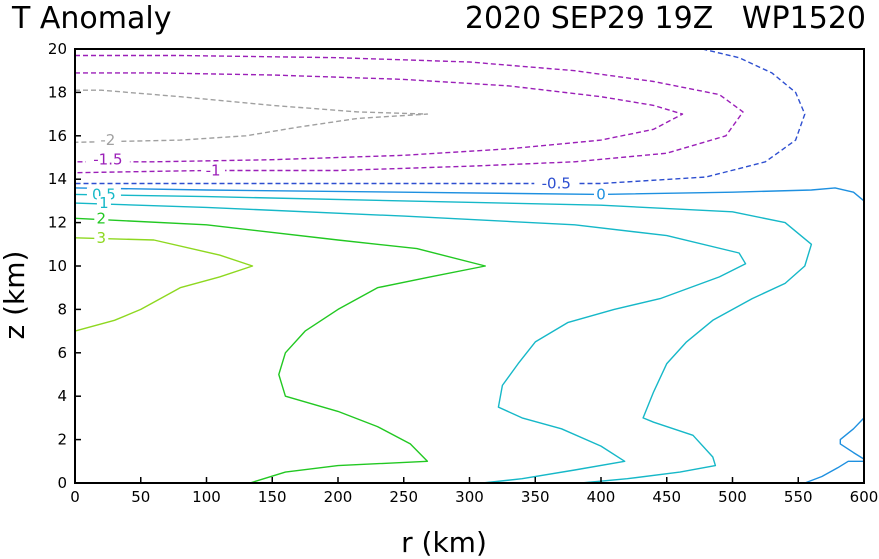 This screenshot has height=559, width=879. Describe the element at coordinates (864, 497) in the screenshot. I see `x-tick-label: 600` at that location.